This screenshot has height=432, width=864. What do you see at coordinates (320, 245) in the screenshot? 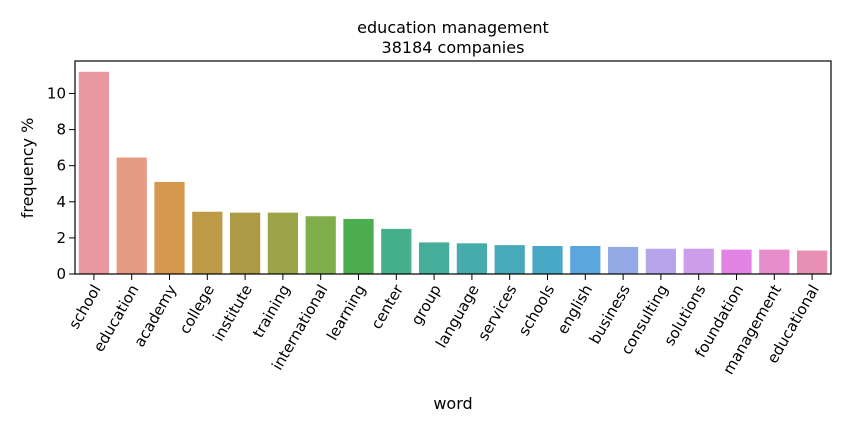
I see `bar-international` at bounding box center [320, 245].